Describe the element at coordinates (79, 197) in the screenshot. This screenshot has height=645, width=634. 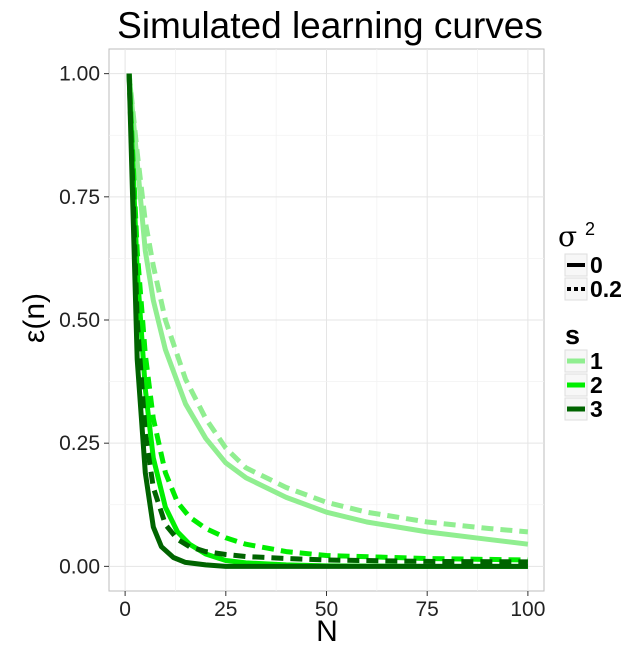
I see `y-tick-label: 0.75` at that location.